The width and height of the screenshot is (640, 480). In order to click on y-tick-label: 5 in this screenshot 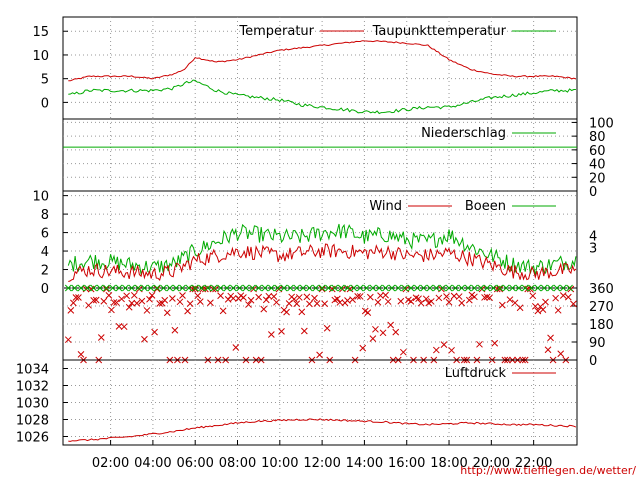, I will do `click(45, 80)`.